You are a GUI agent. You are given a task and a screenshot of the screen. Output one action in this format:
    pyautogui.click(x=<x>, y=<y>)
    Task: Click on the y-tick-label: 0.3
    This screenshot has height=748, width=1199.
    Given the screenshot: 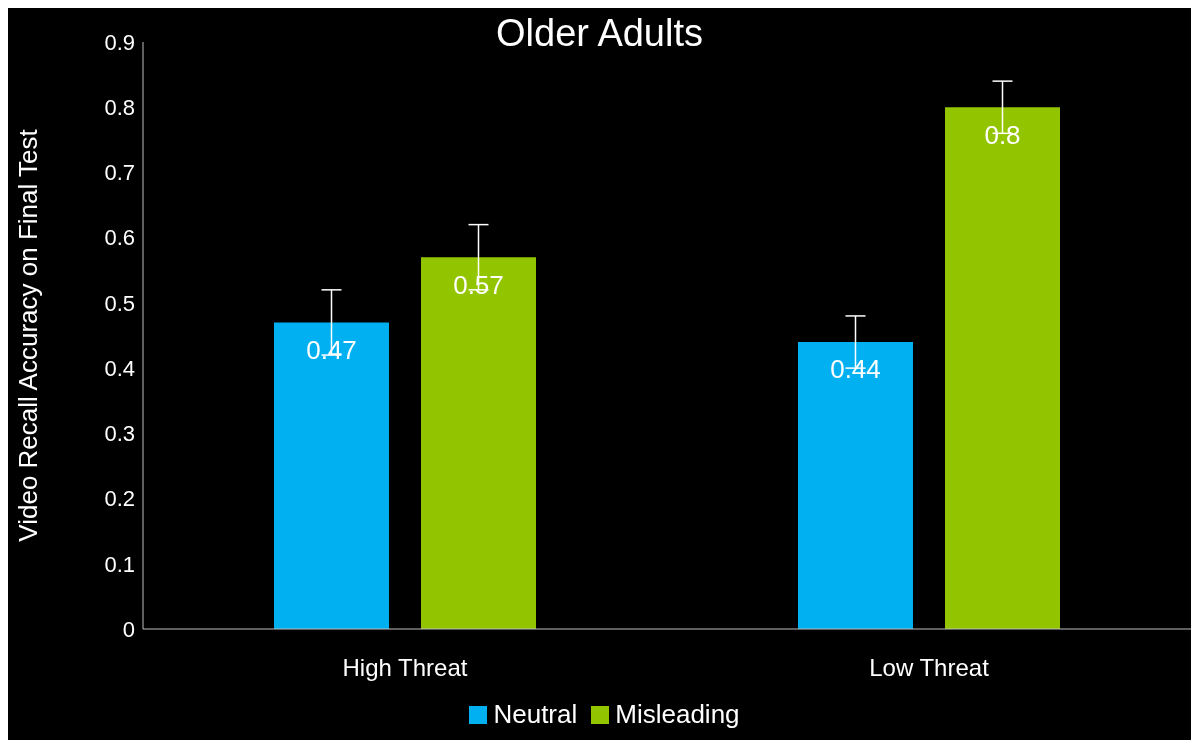 What is the action you would take?
    pyautogui.click(x=119, y=434)
    